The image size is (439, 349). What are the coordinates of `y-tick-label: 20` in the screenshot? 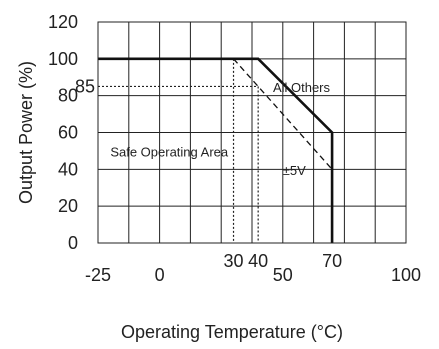 It's located at (68, 206).